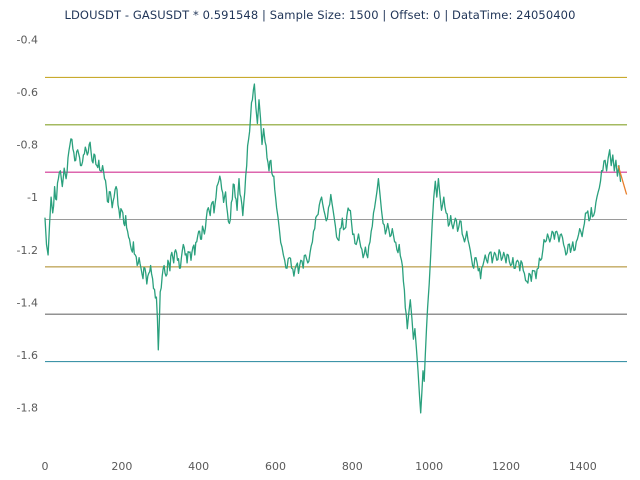 Image resolution: width=640 pixels, height=480 pixels. What do you see at coordinates (27, 355) in the screenshot?
I see `y-tick-label: -1.6` at bounding box center [27, 355].